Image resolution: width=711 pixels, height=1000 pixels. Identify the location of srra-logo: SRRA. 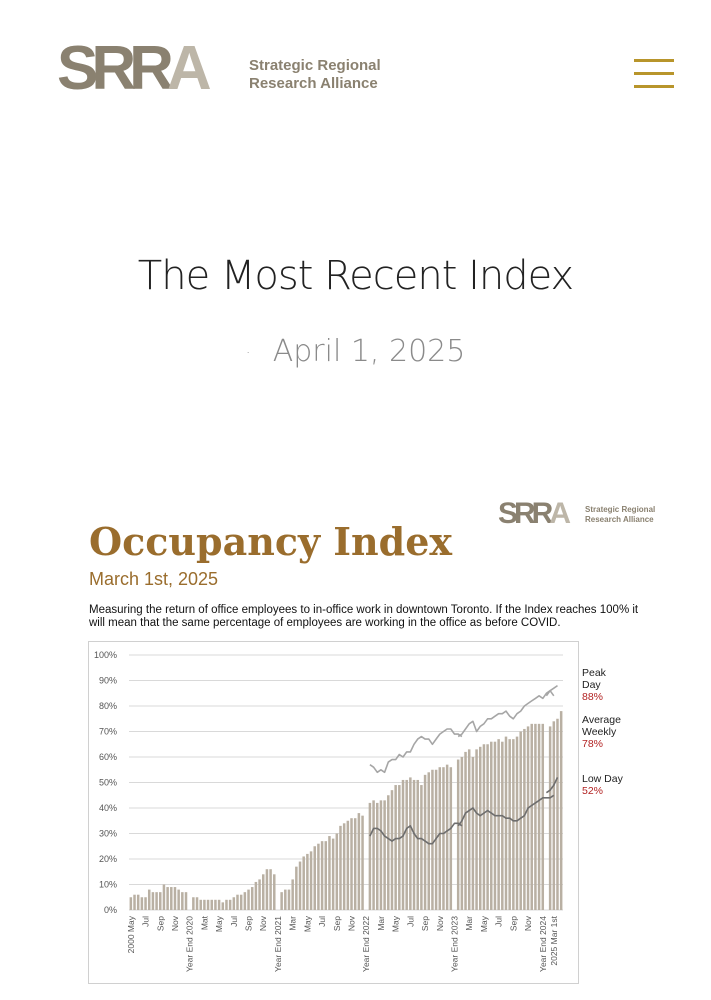
(134, 69).